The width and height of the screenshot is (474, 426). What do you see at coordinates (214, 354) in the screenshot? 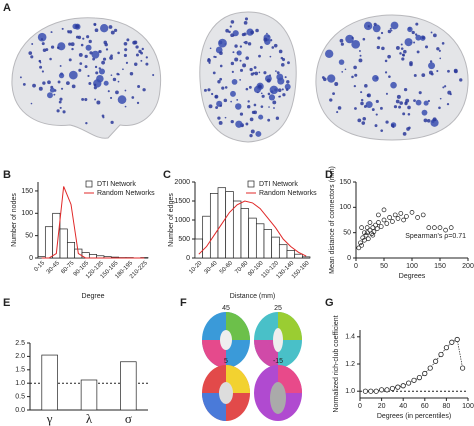
I see `slice-region` at bounding box center [214, 354].